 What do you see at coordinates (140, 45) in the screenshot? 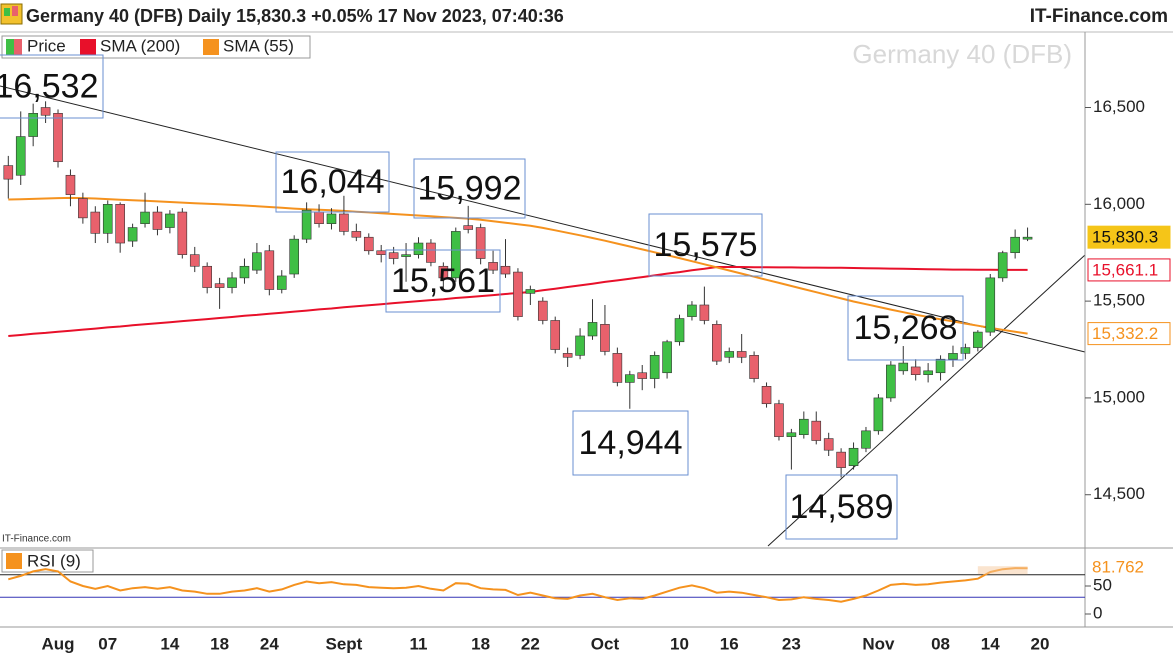
I see `legend-label: SMA (200)` at bounding box center [140, 45].